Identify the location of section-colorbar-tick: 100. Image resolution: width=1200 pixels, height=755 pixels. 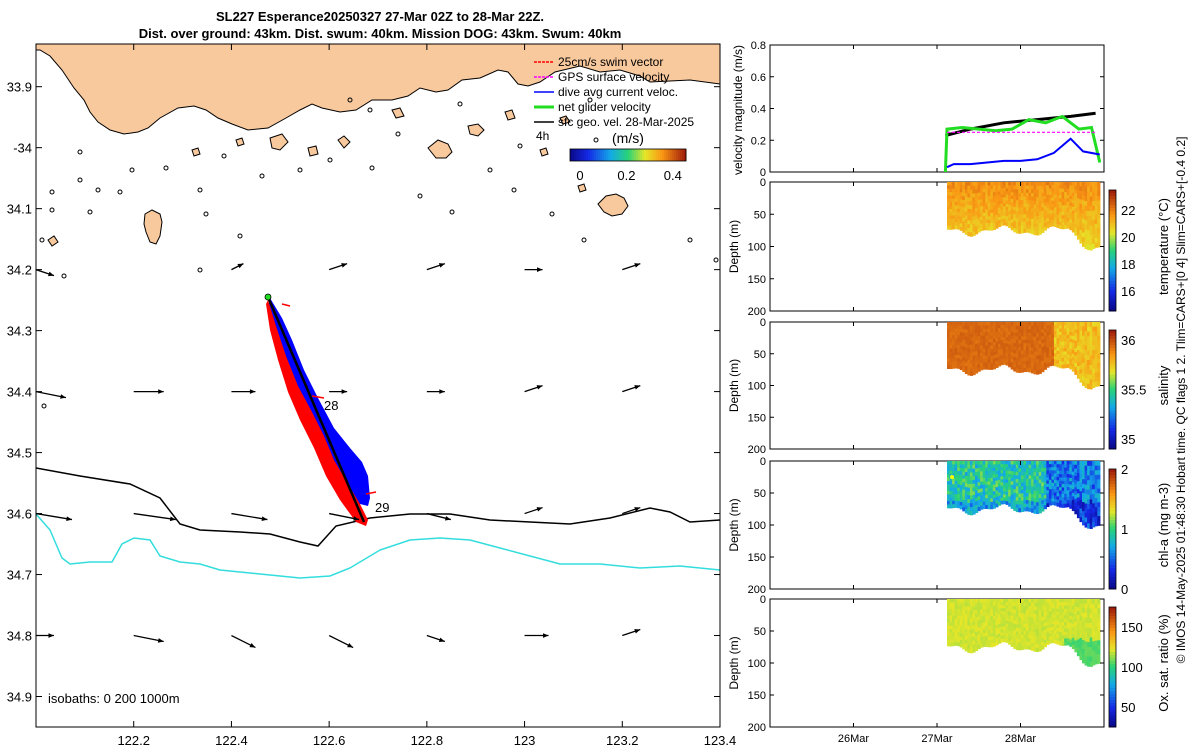
(1132, 667).